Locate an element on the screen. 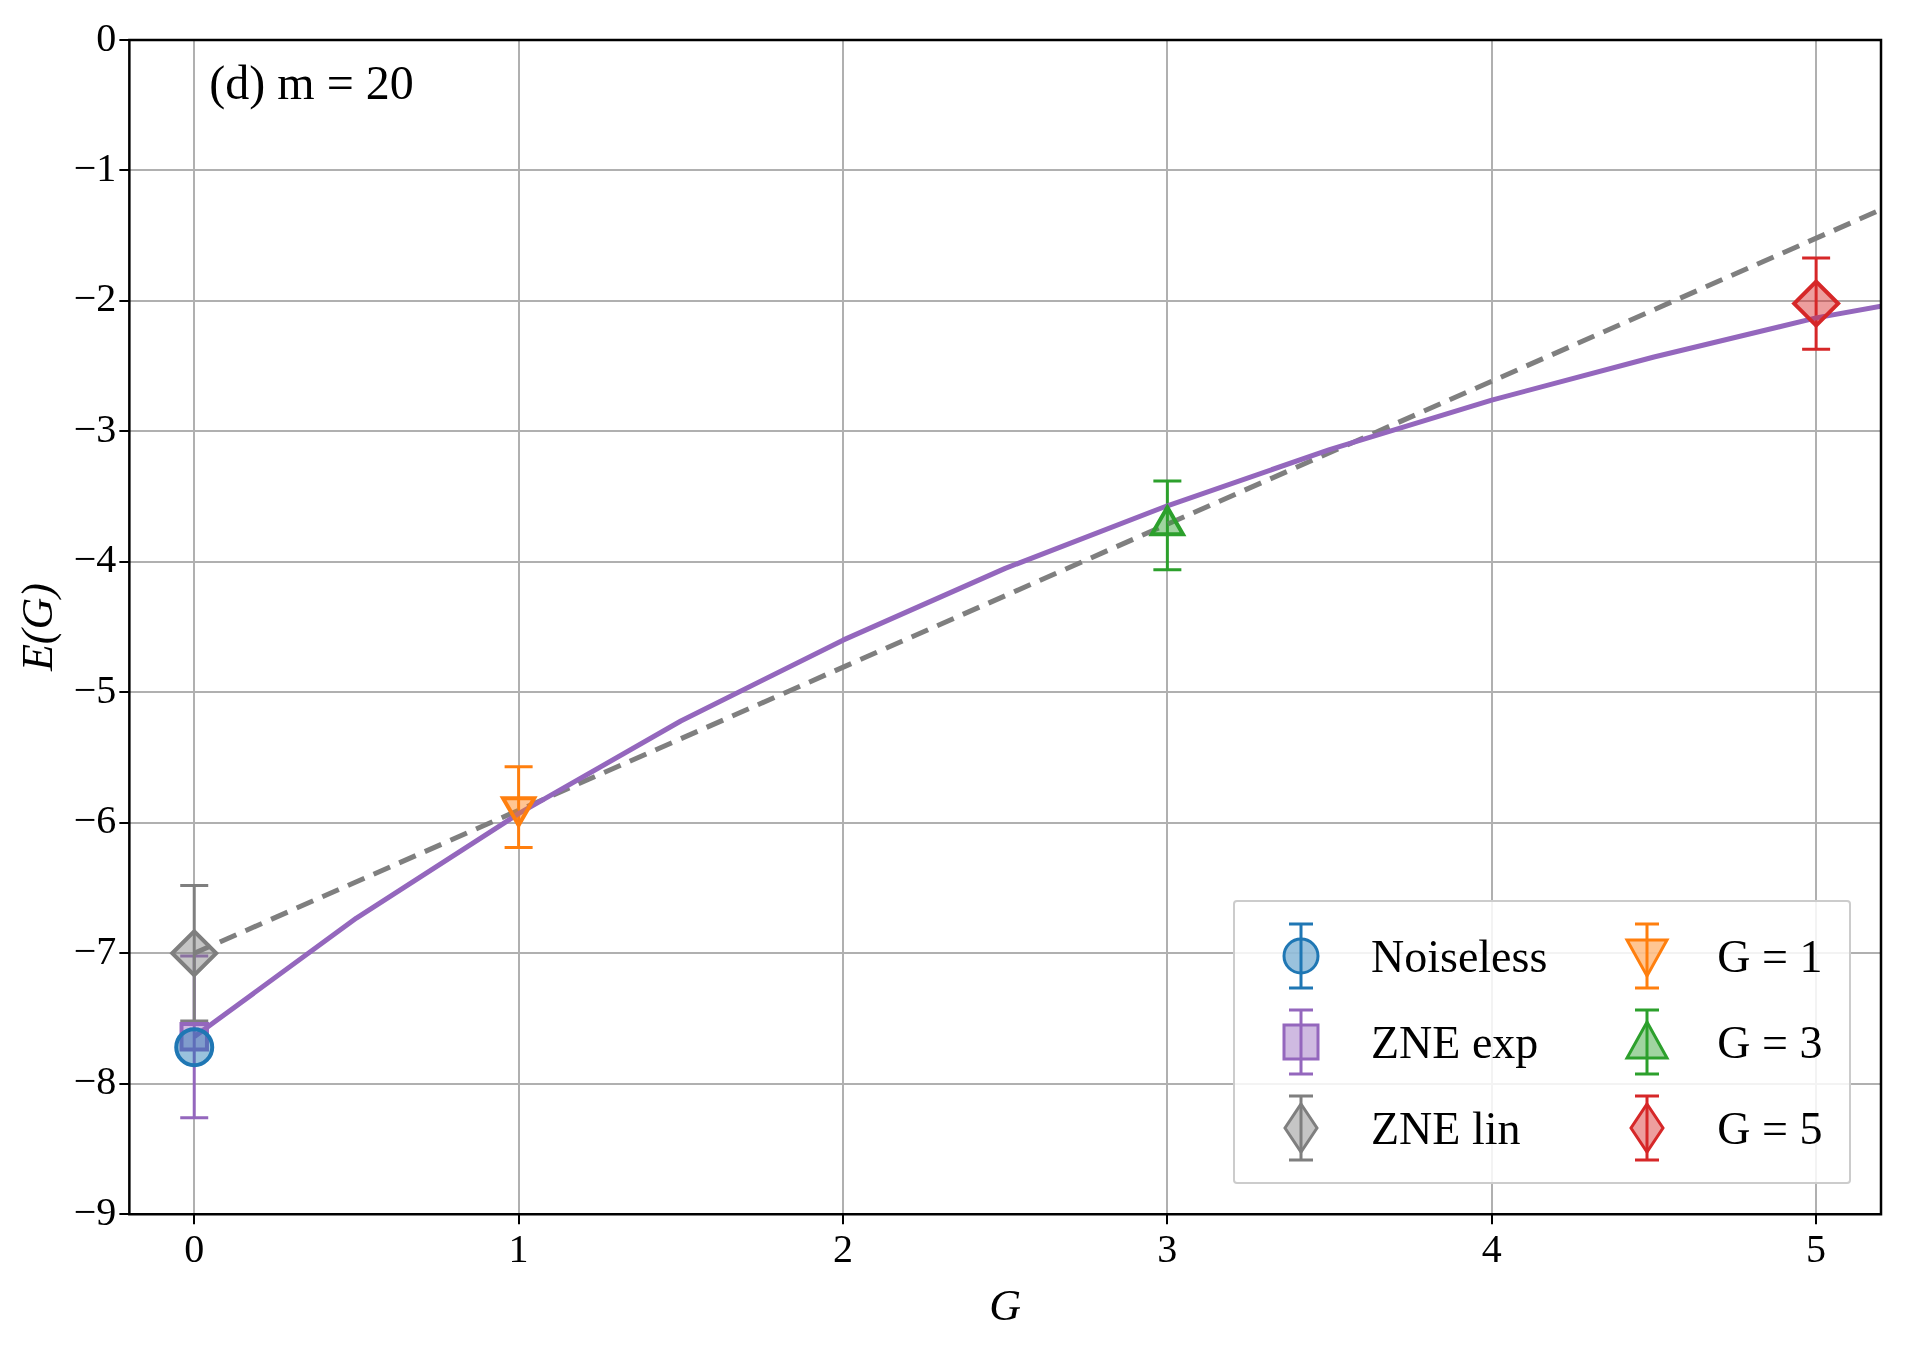 Image resolution: width=1911 pixels, height=1349 pixels. y-tick-label: −8 is located at coordinates (95, 1081).